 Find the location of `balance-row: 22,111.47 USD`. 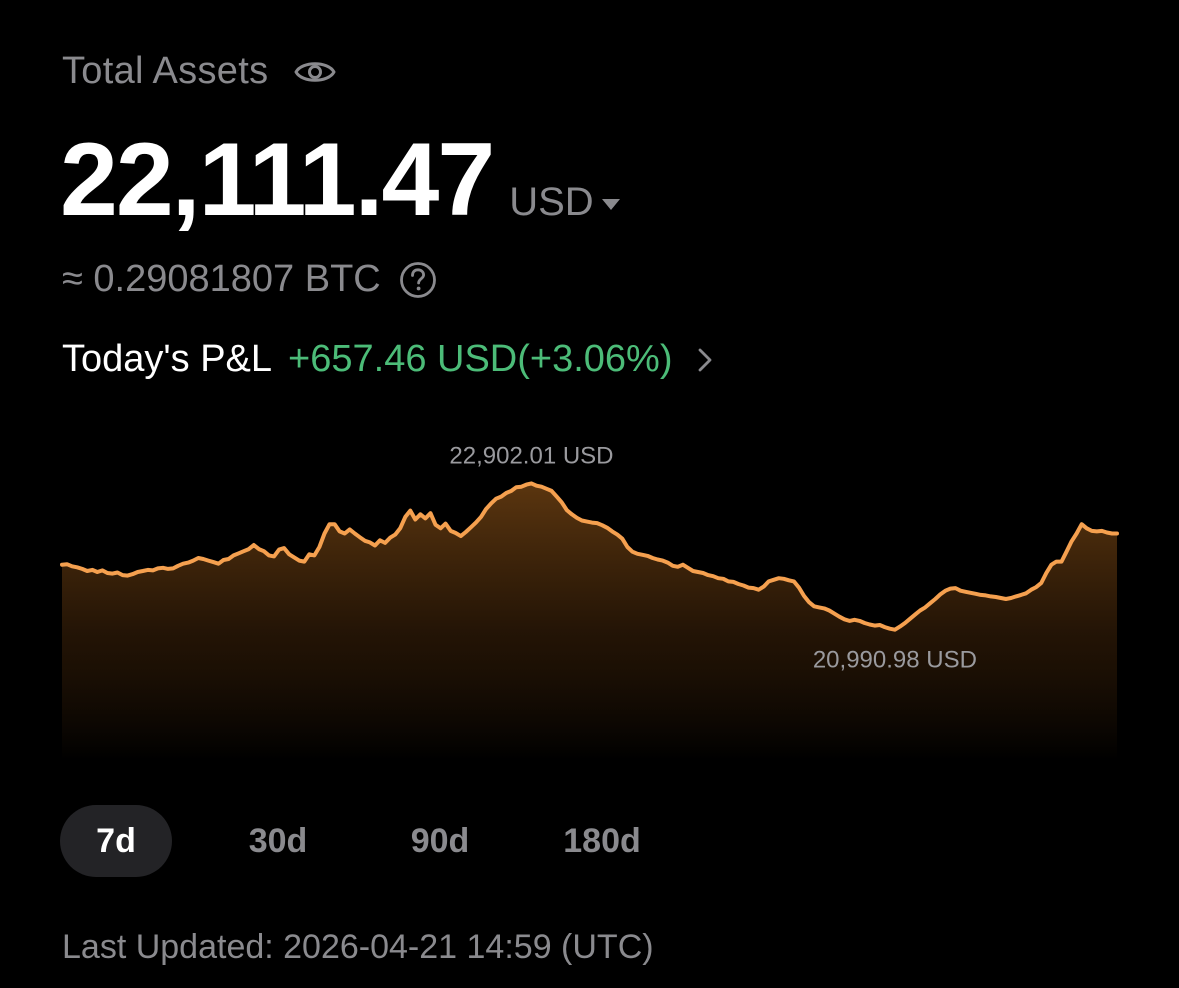

balance-row: 22,111.47 USD is located at coordinates (340, 180).